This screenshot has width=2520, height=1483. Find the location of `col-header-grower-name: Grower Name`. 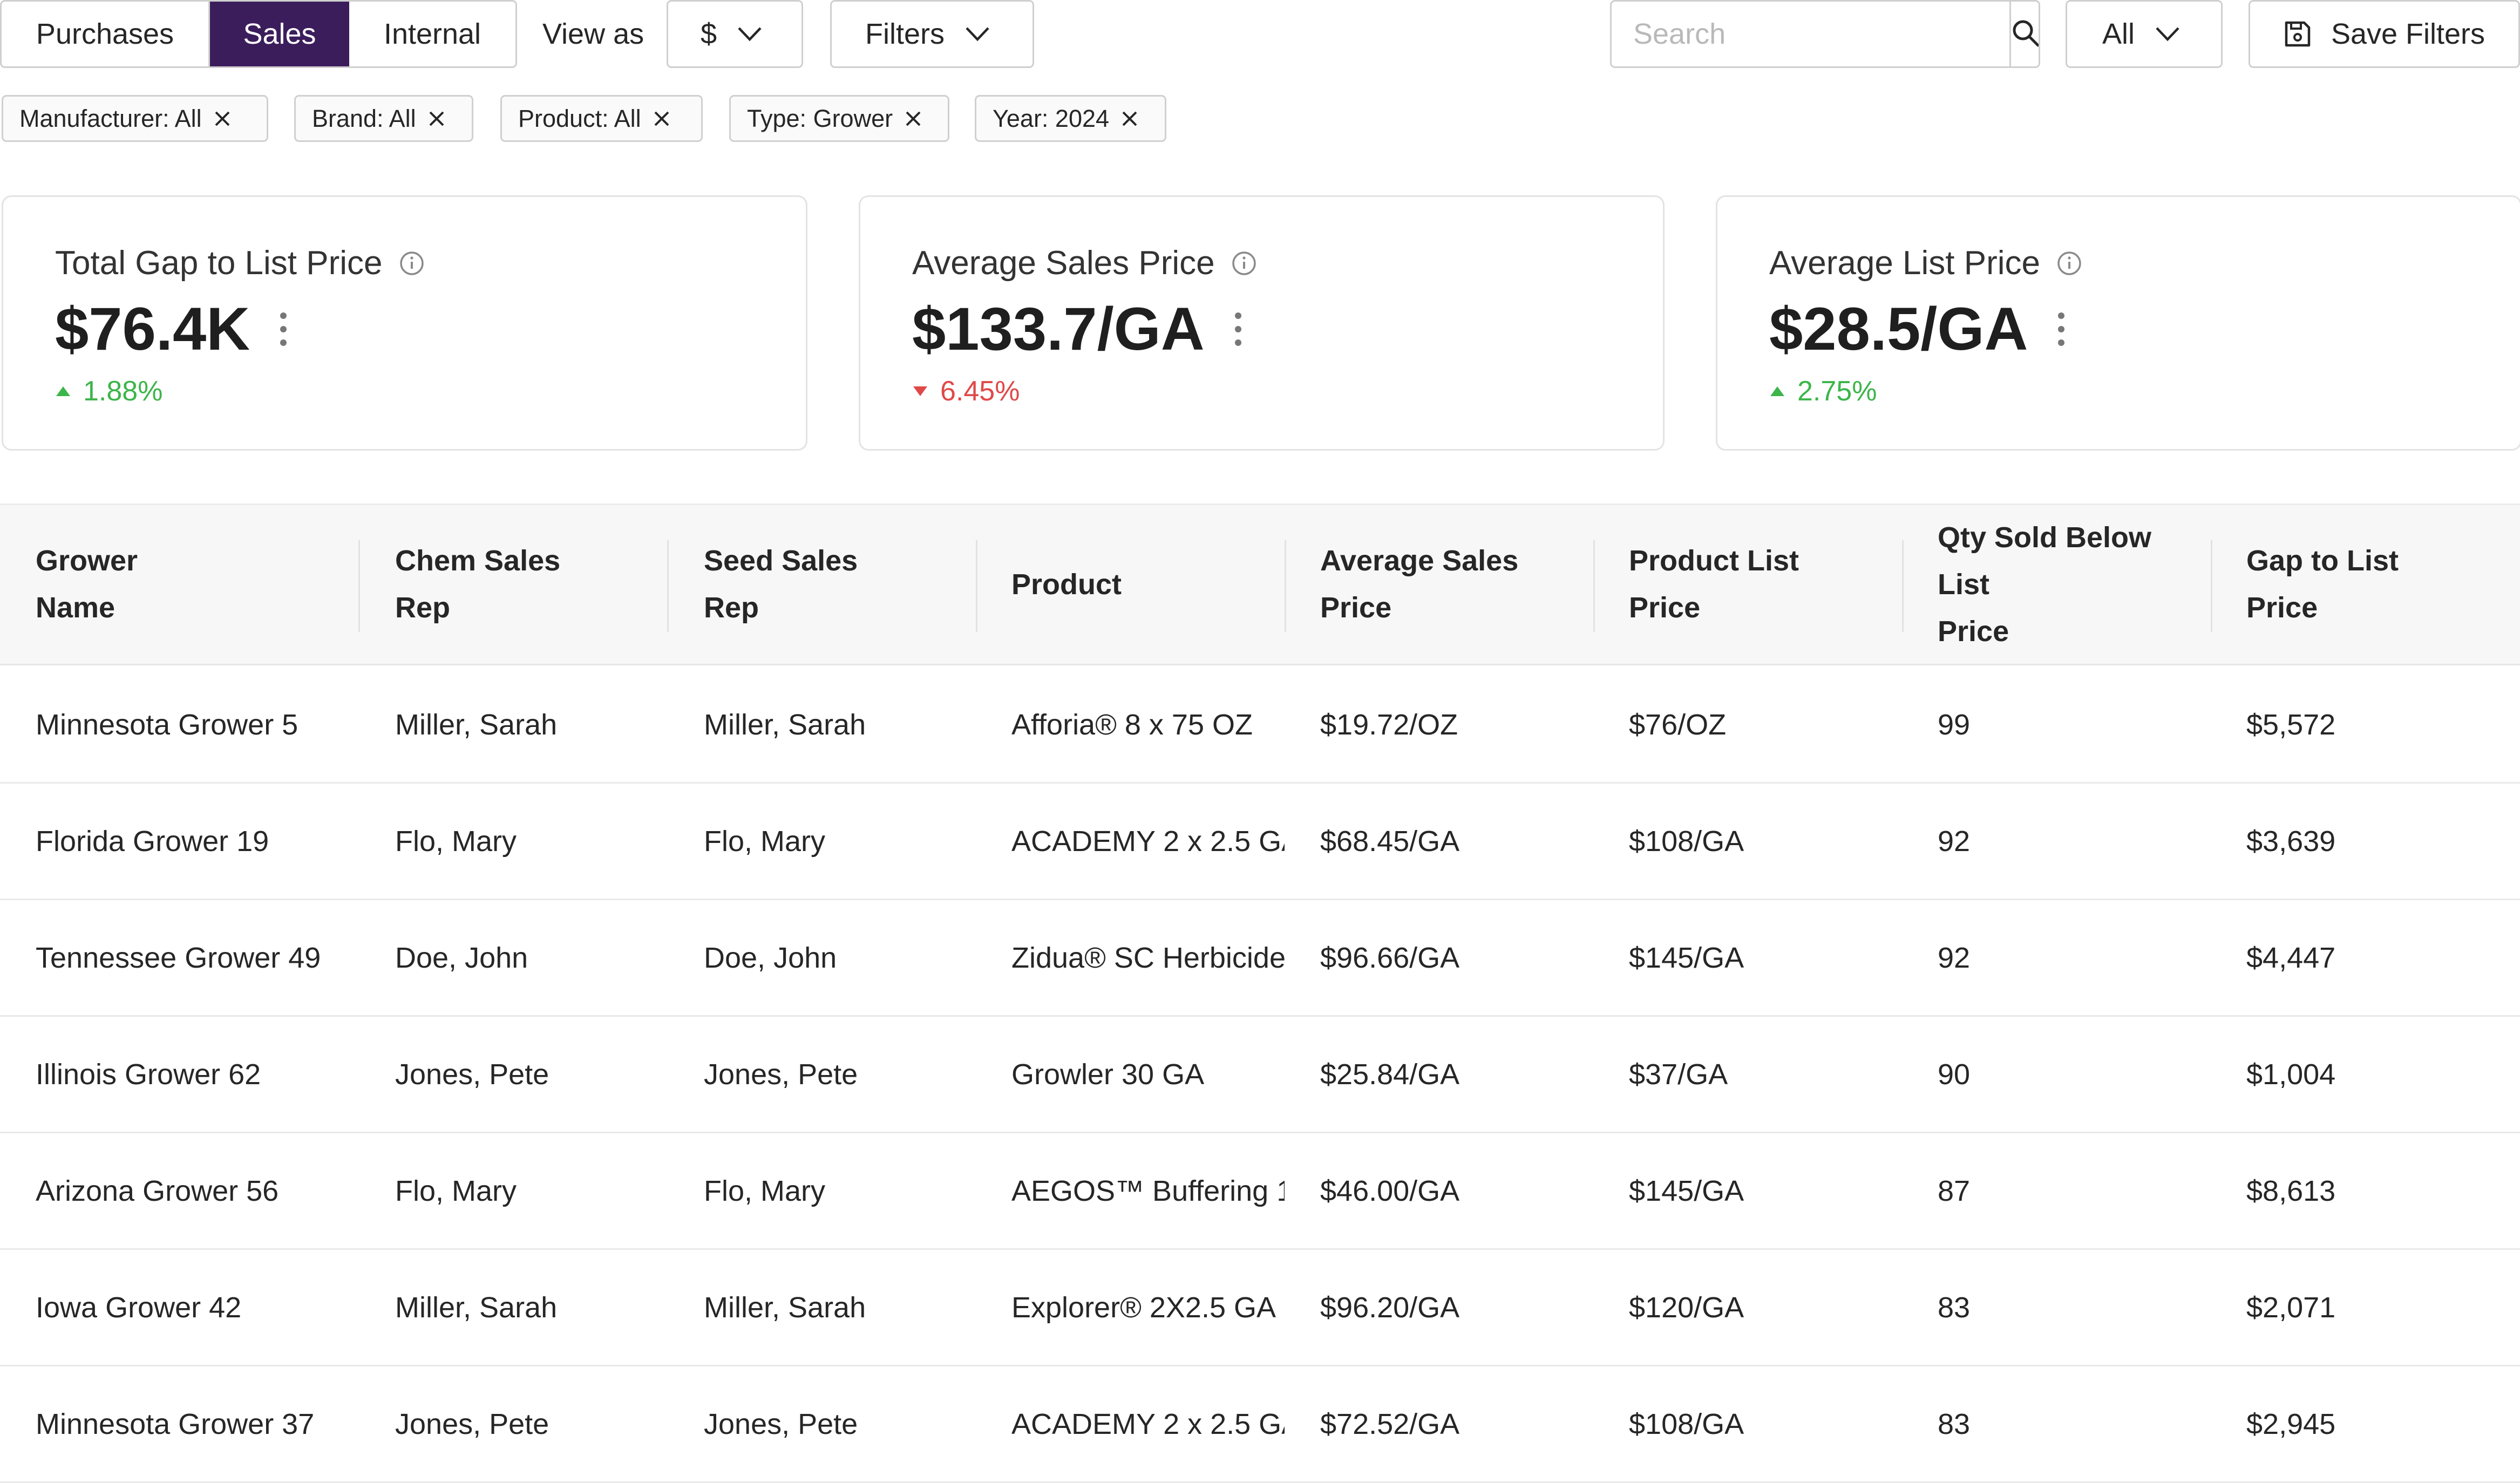

col-header-grower-name: Grower Name is located at coordinates (179, 584).